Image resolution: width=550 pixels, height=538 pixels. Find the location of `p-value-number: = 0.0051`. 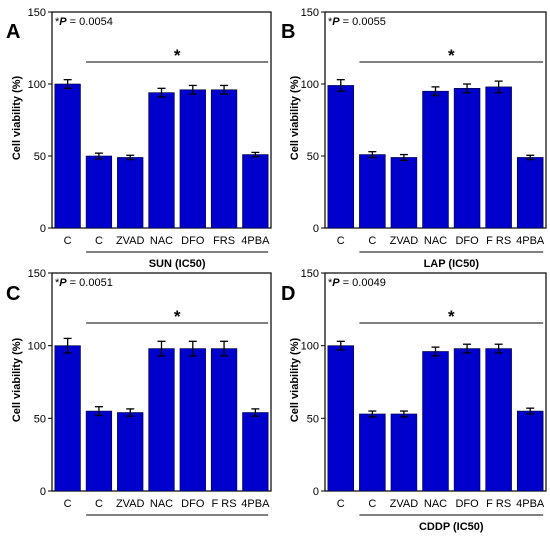

p-value-number: = 0.0051 is located at coordinates (90, 283).